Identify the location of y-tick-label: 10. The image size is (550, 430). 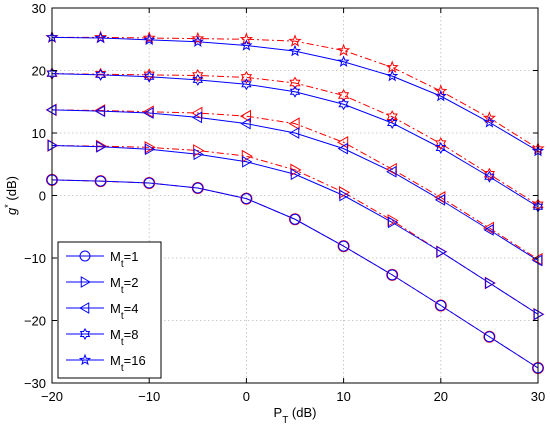
(39, 133).